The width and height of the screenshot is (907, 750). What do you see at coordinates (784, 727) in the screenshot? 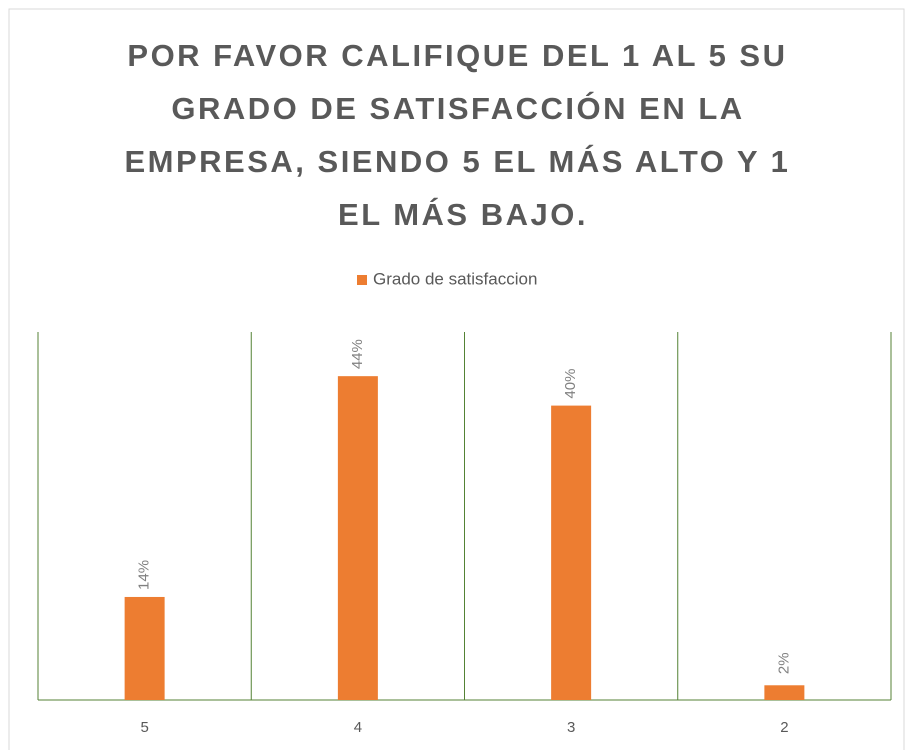
I see `x-tick-label: 2` at bounding box center [784, 727].